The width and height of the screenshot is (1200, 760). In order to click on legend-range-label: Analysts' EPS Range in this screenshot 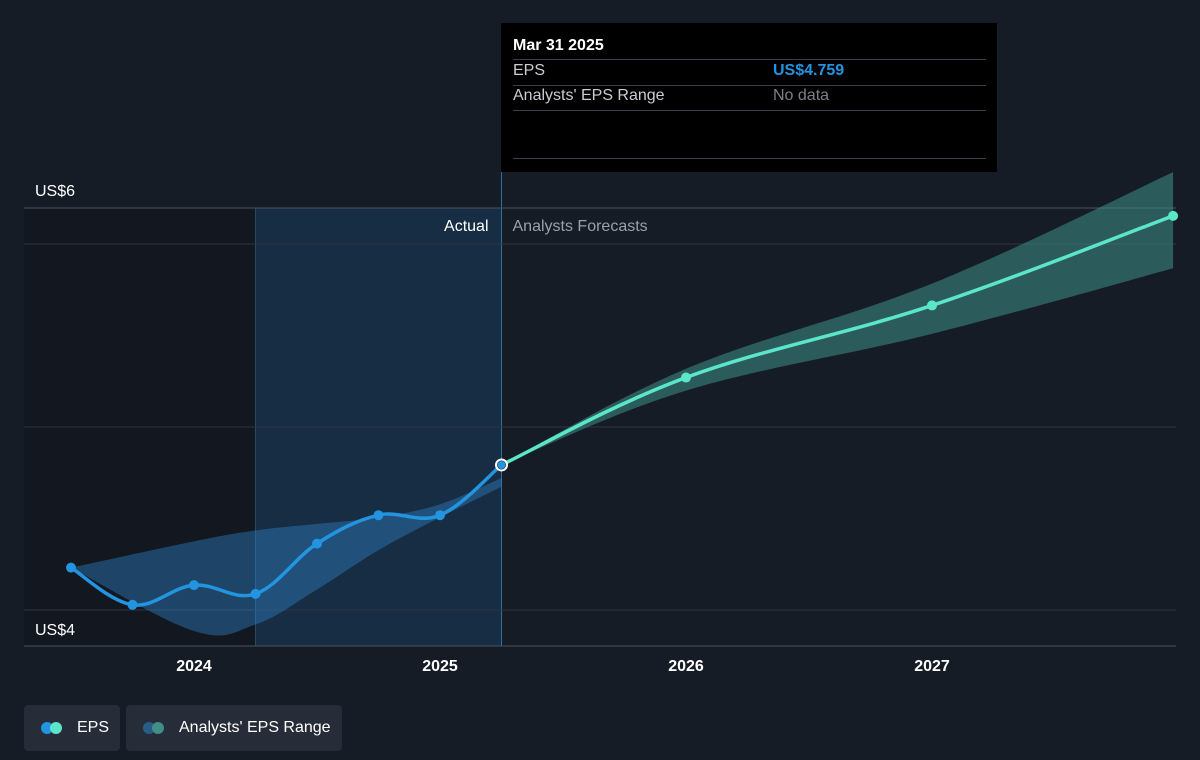, I will do `click(255, 727)`.